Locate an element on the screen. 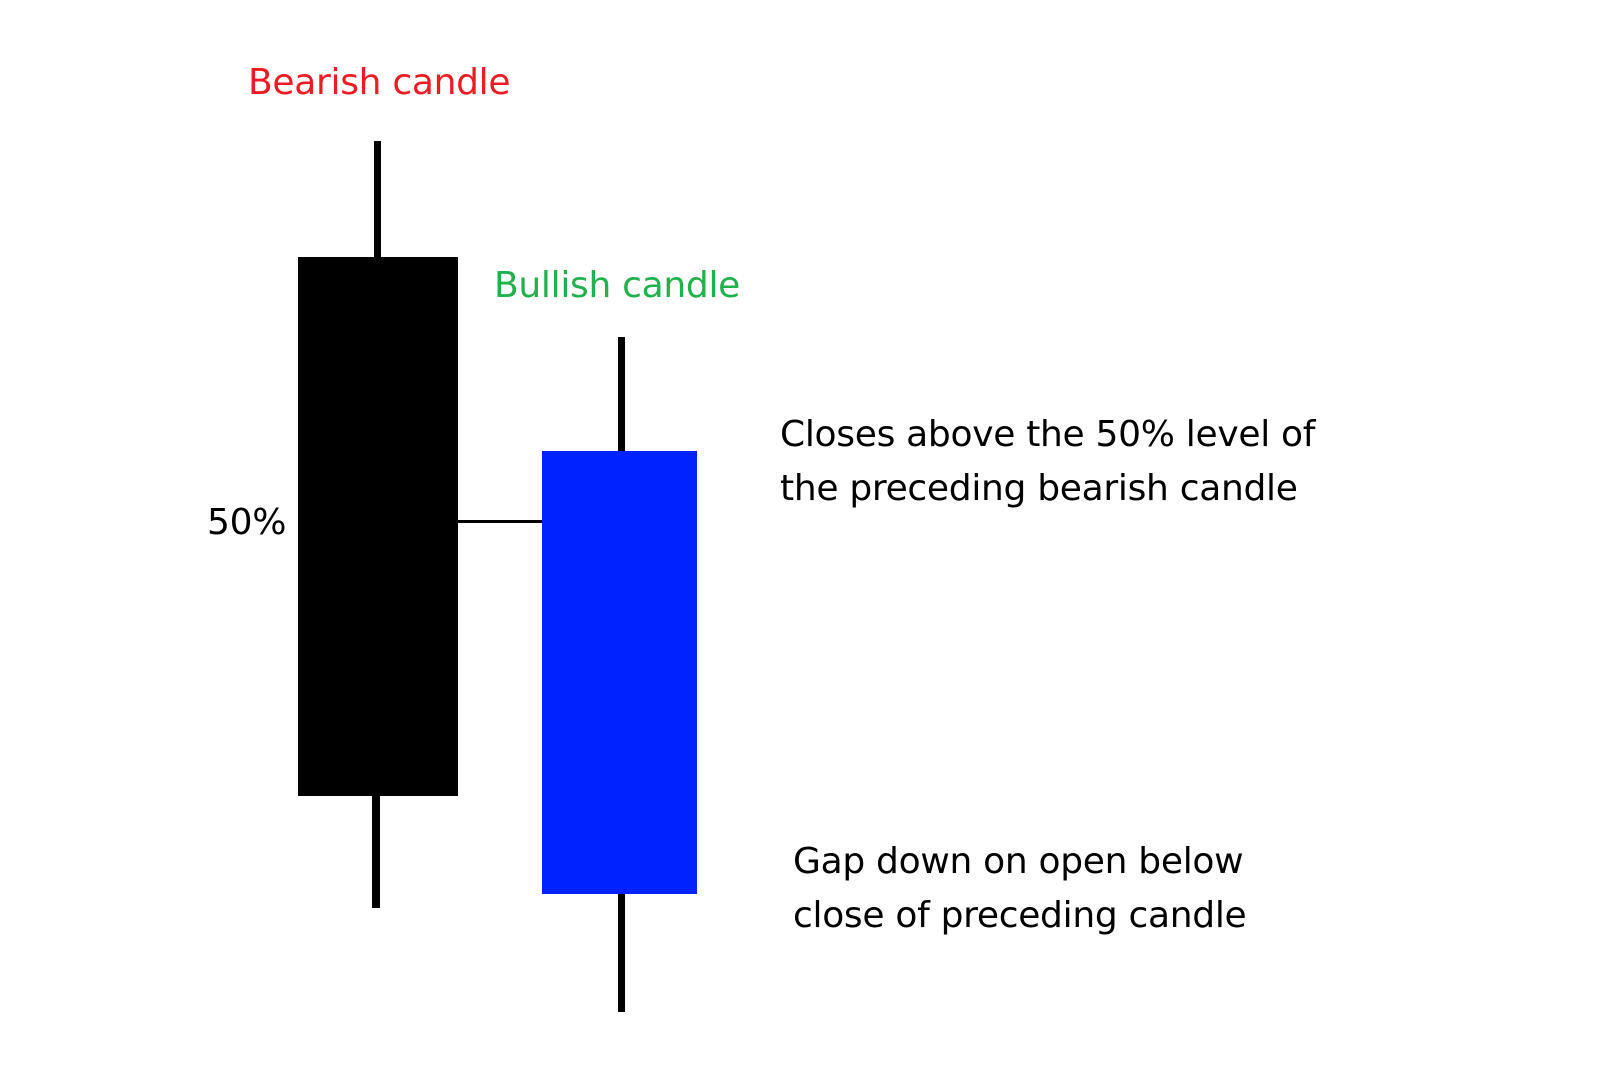  bullish-candle-label: Bullish candle is located at coordinates (617, 285).